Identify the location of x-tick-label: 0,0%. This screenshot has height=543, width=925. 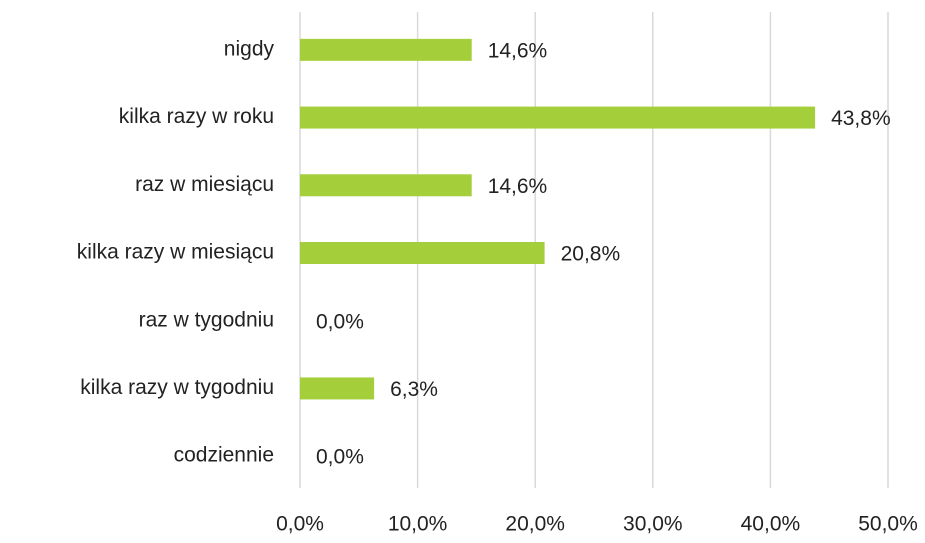
(300, 524).